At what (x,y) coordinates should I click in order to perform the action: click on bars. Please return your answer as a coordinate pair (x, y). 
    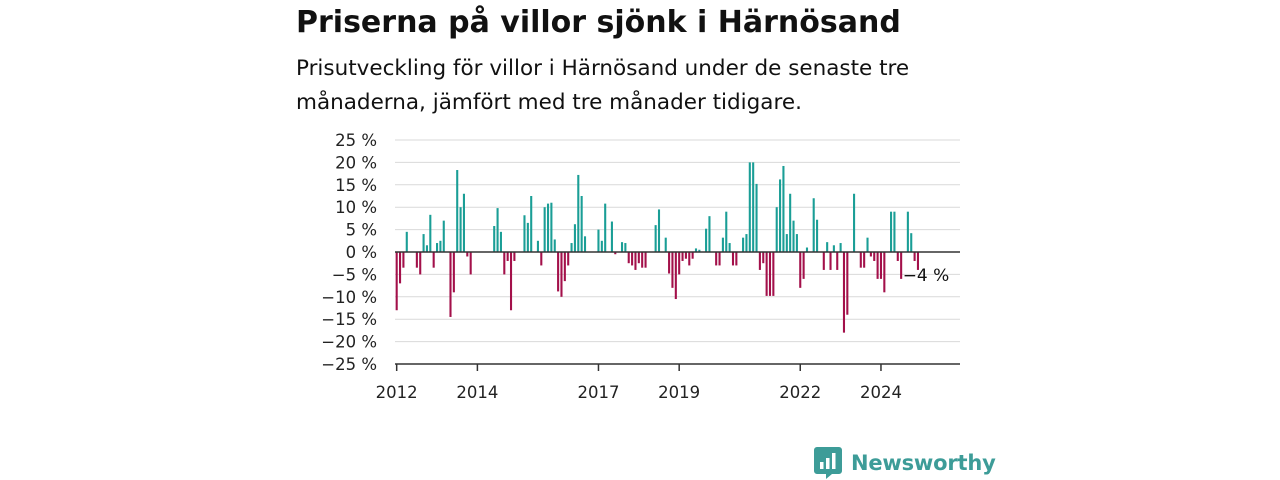
    Looking at the image, I should click on (657, 247).